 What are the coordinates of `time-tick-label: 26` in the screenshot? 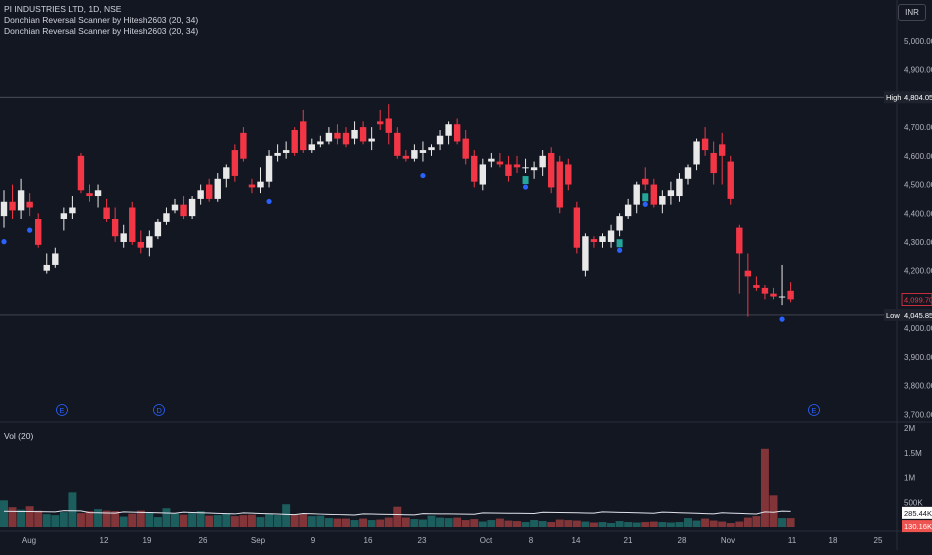 It's located at (203, 540).